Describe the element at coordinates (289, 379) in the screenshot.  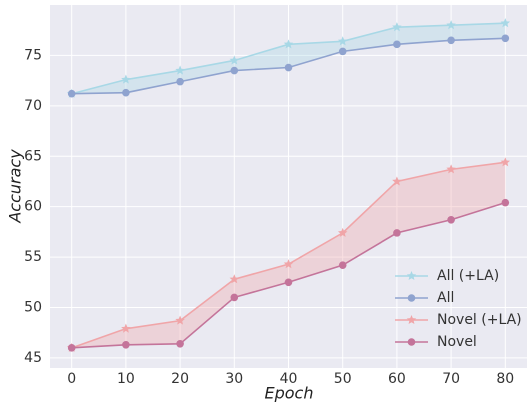
I see `x-tick-label: 40` at that location.